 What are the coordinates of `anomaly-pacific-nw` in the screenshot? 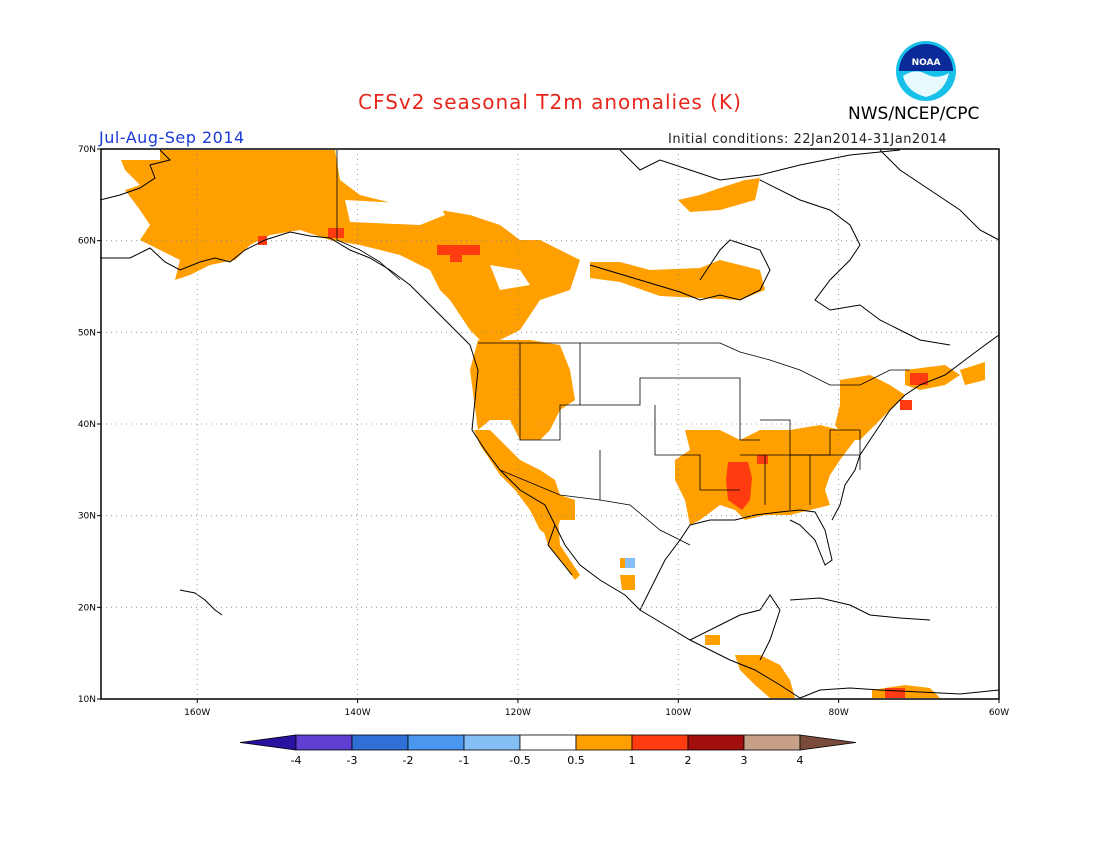 It's located at (522, 390).